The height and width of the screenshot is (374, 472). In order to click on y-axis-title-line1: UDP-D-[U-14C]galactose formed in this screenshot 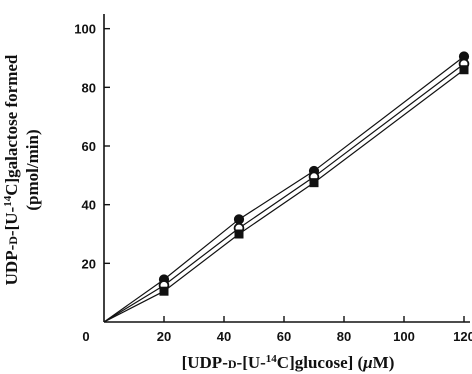, I will do `click(11, 169)`.